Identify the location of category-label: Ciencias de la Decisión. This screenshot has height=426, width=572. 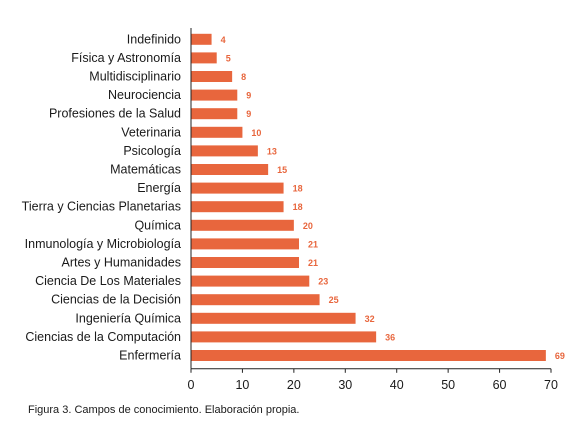
(116, 300).